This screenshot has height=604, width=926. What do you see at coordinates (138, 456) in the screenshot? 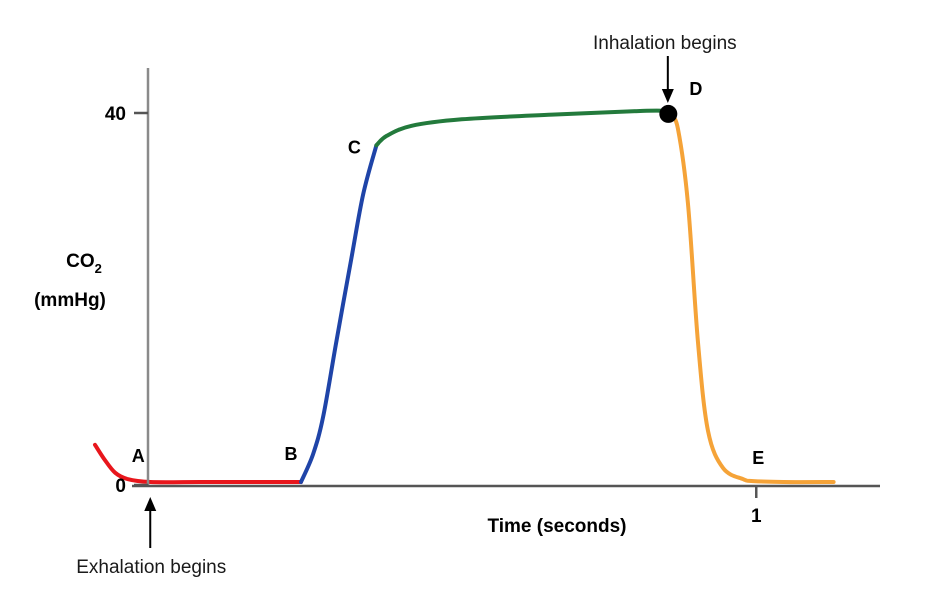
I see `point-label-a: A` at bounding box center [138, 456].